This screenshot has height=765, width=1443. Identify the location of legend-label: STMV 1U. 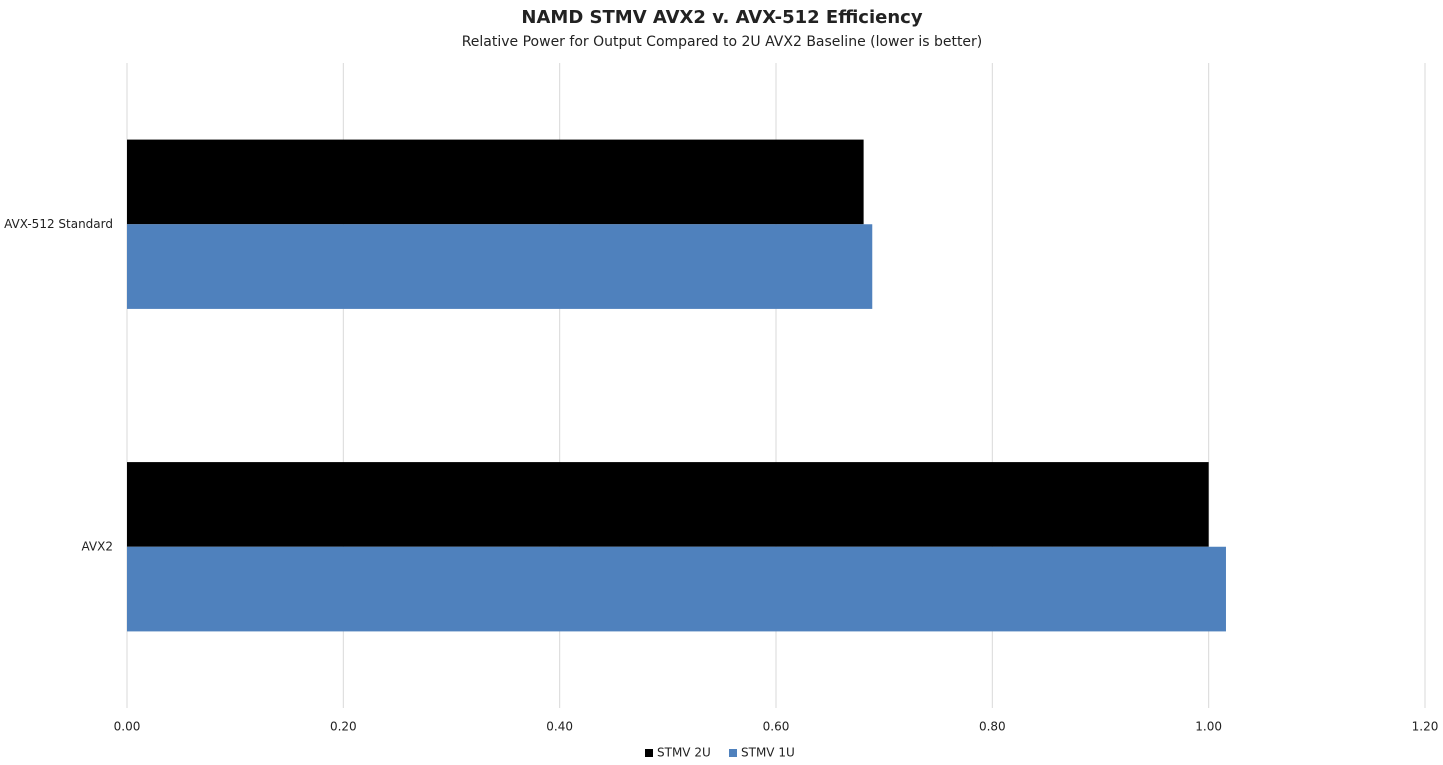
(768, 753).